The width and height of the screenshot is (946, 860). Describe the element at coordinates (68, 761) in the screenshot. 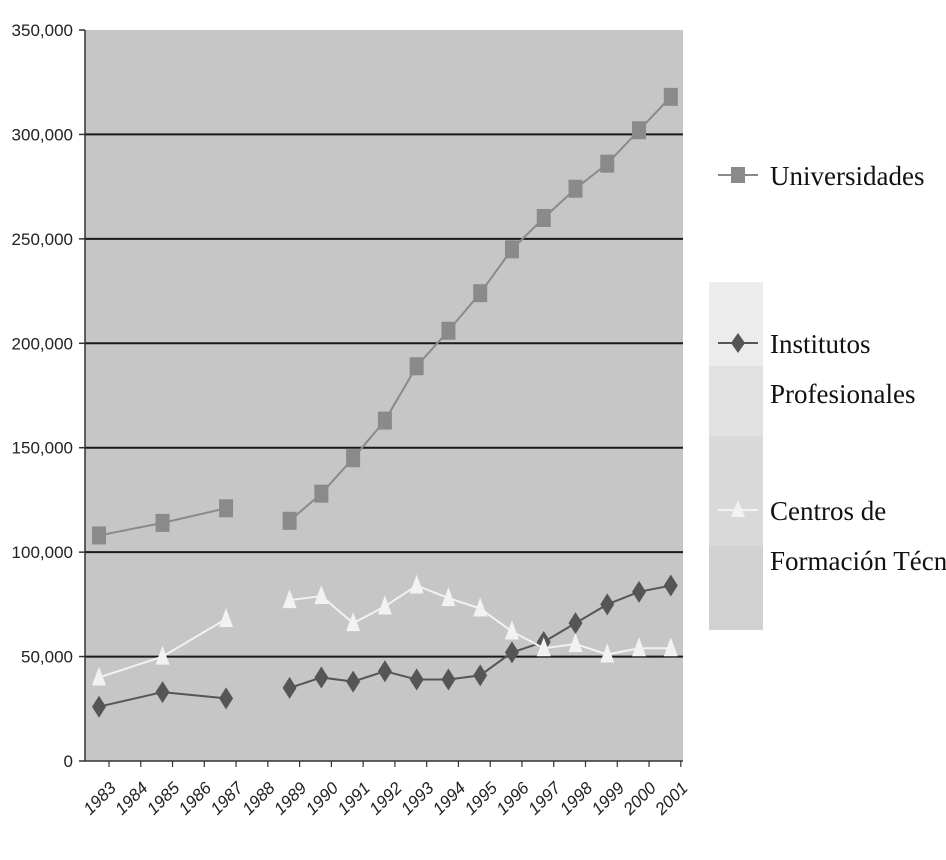

I see `y-tick-label: 0` at that location.